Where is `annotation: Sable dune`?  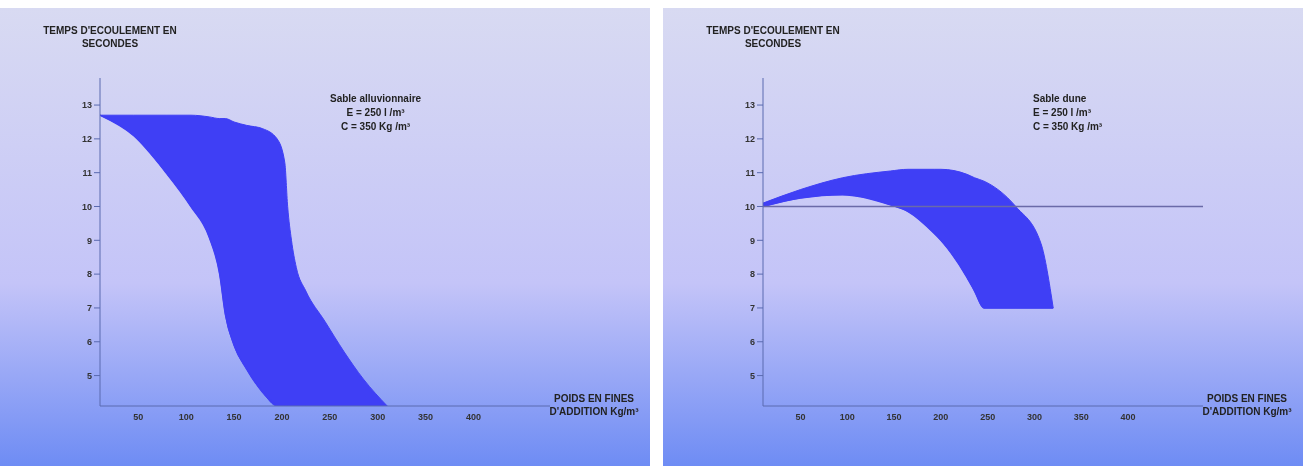 annotation: Sable dune is located at coordinates (1060, 99).